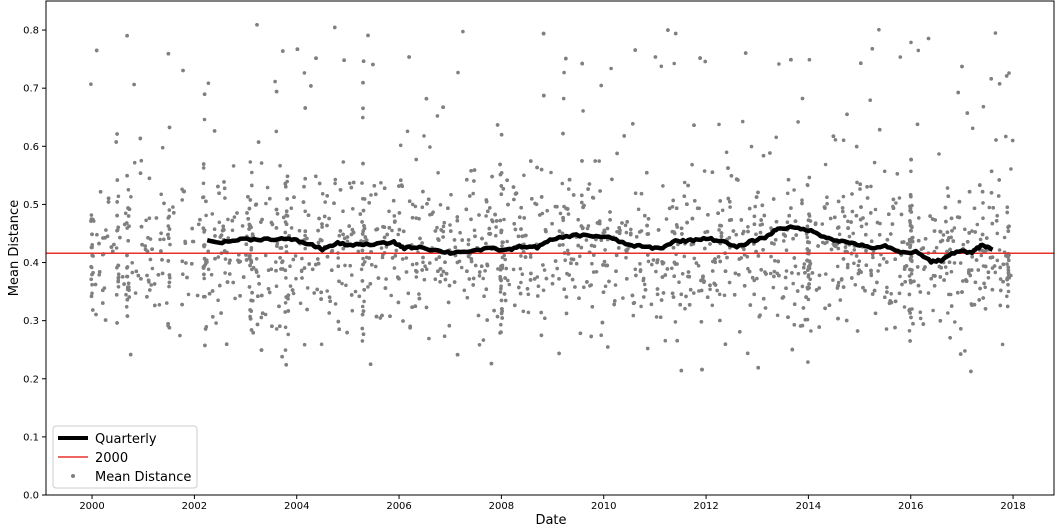  What do you see at coordinates (31, 263) in the screenshot?
I see `y-tick-label: 0.4` at bounding box center [31, 263].